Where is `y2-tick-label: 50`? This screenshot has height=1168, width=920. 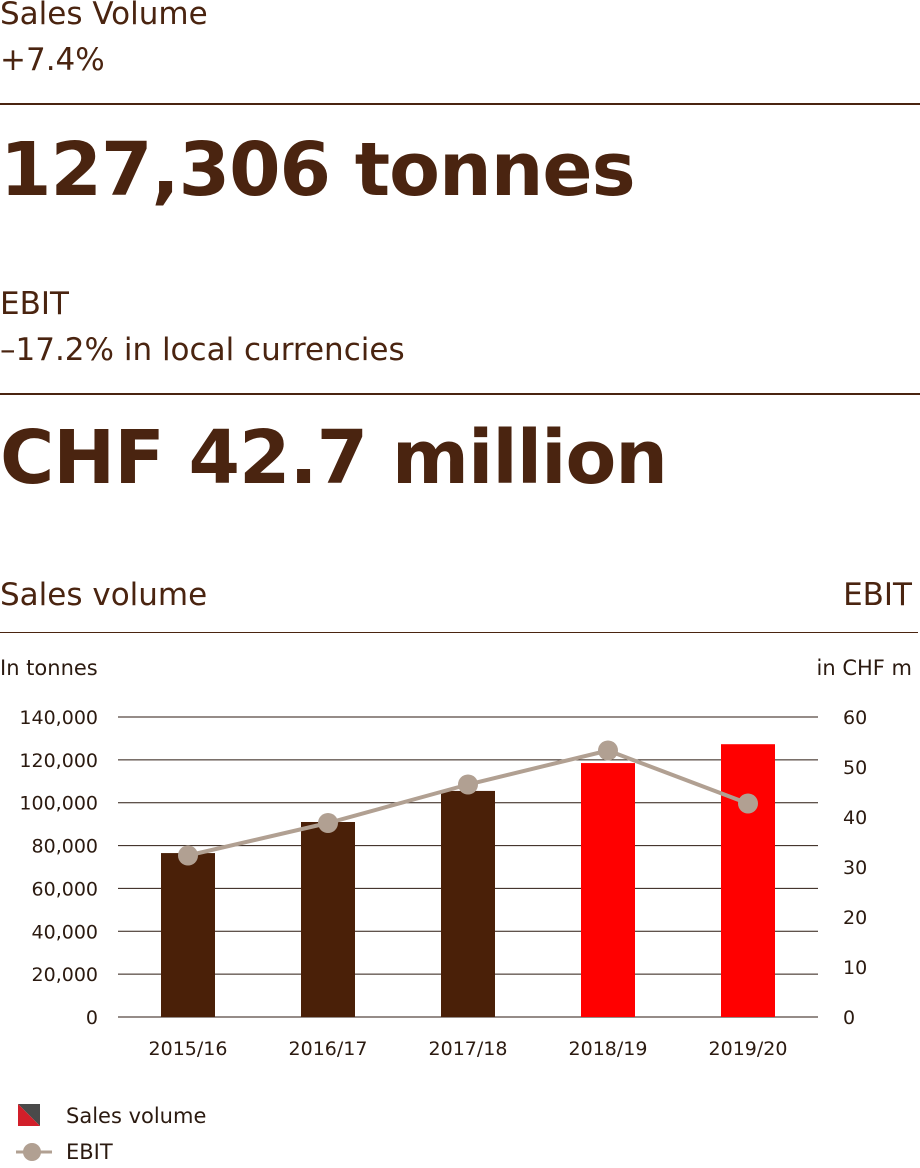
y2-tick-label: 50 is located at coordinates (855, 768).